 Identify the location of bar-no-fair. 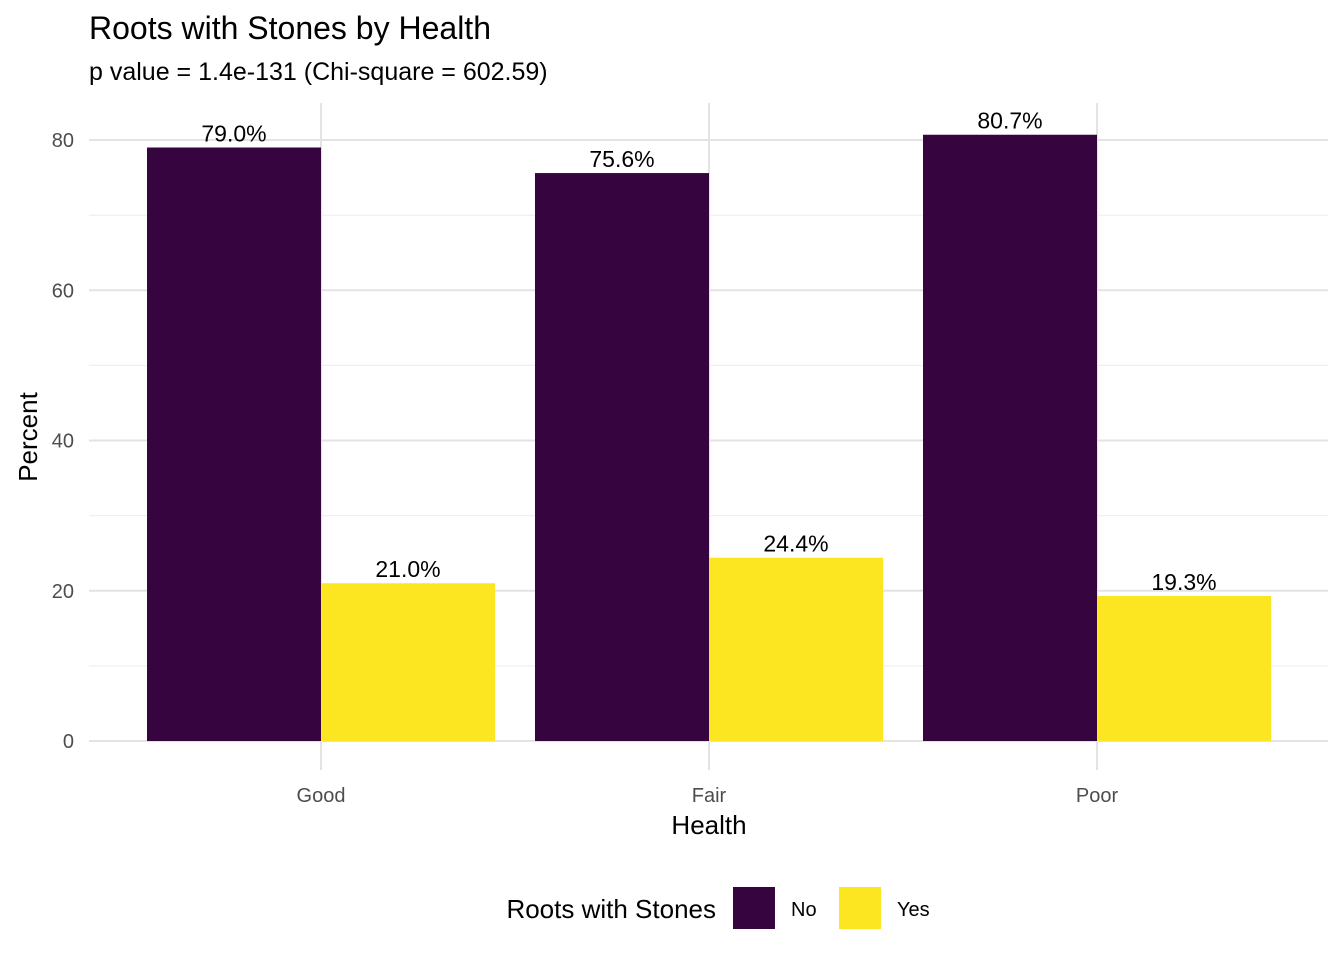
(622, 457).